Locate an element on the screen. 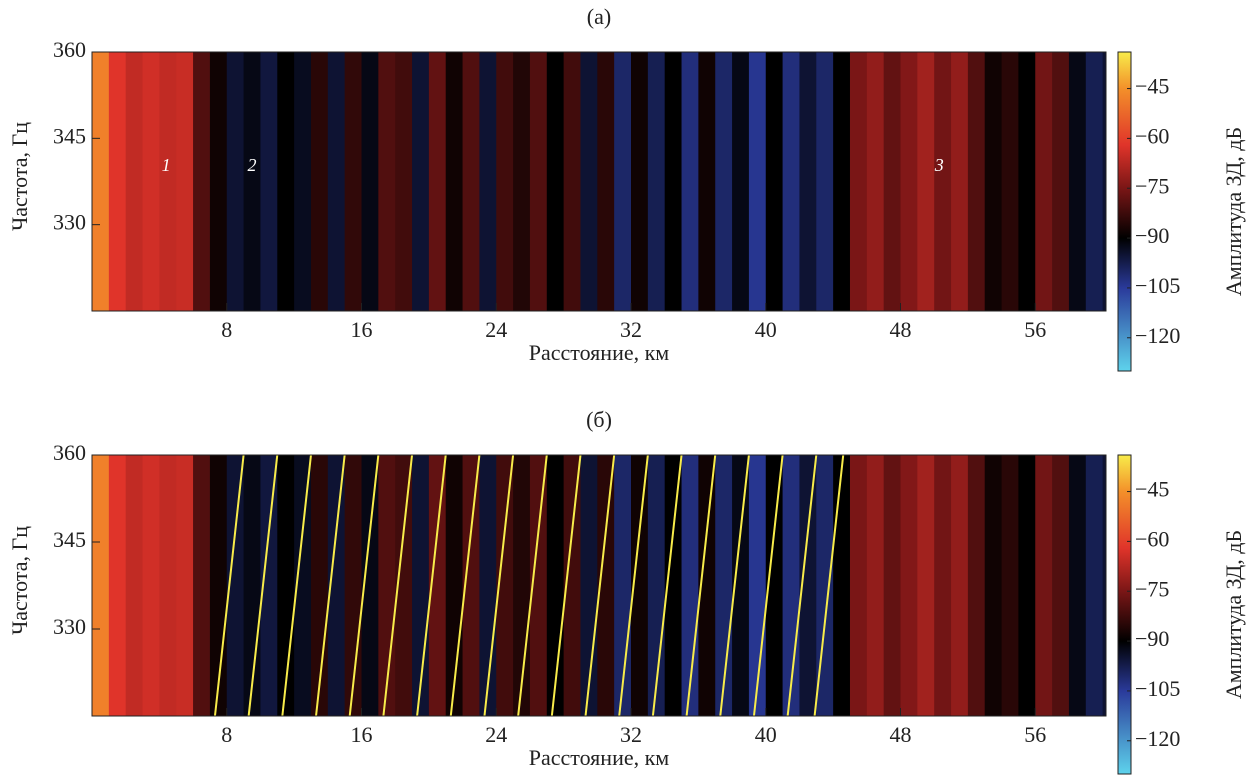 This screenshot has height=777, width=1256. panel-title: (б) is located at coordinates (599, 419).